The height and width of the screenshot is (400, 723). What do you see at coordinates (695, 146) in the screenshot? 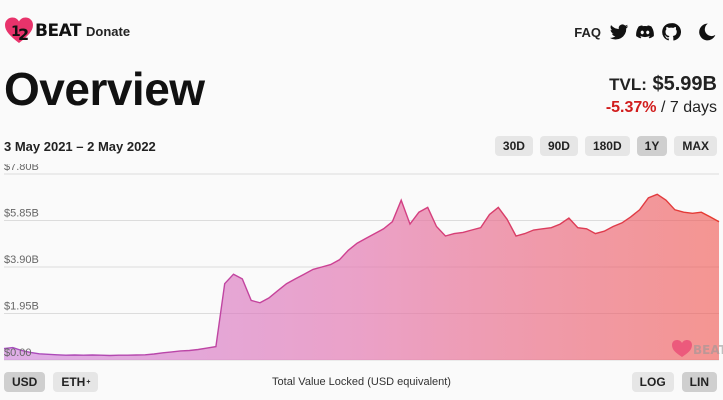
I see `range-max-button: MAX` at bounding box center [695, 146].